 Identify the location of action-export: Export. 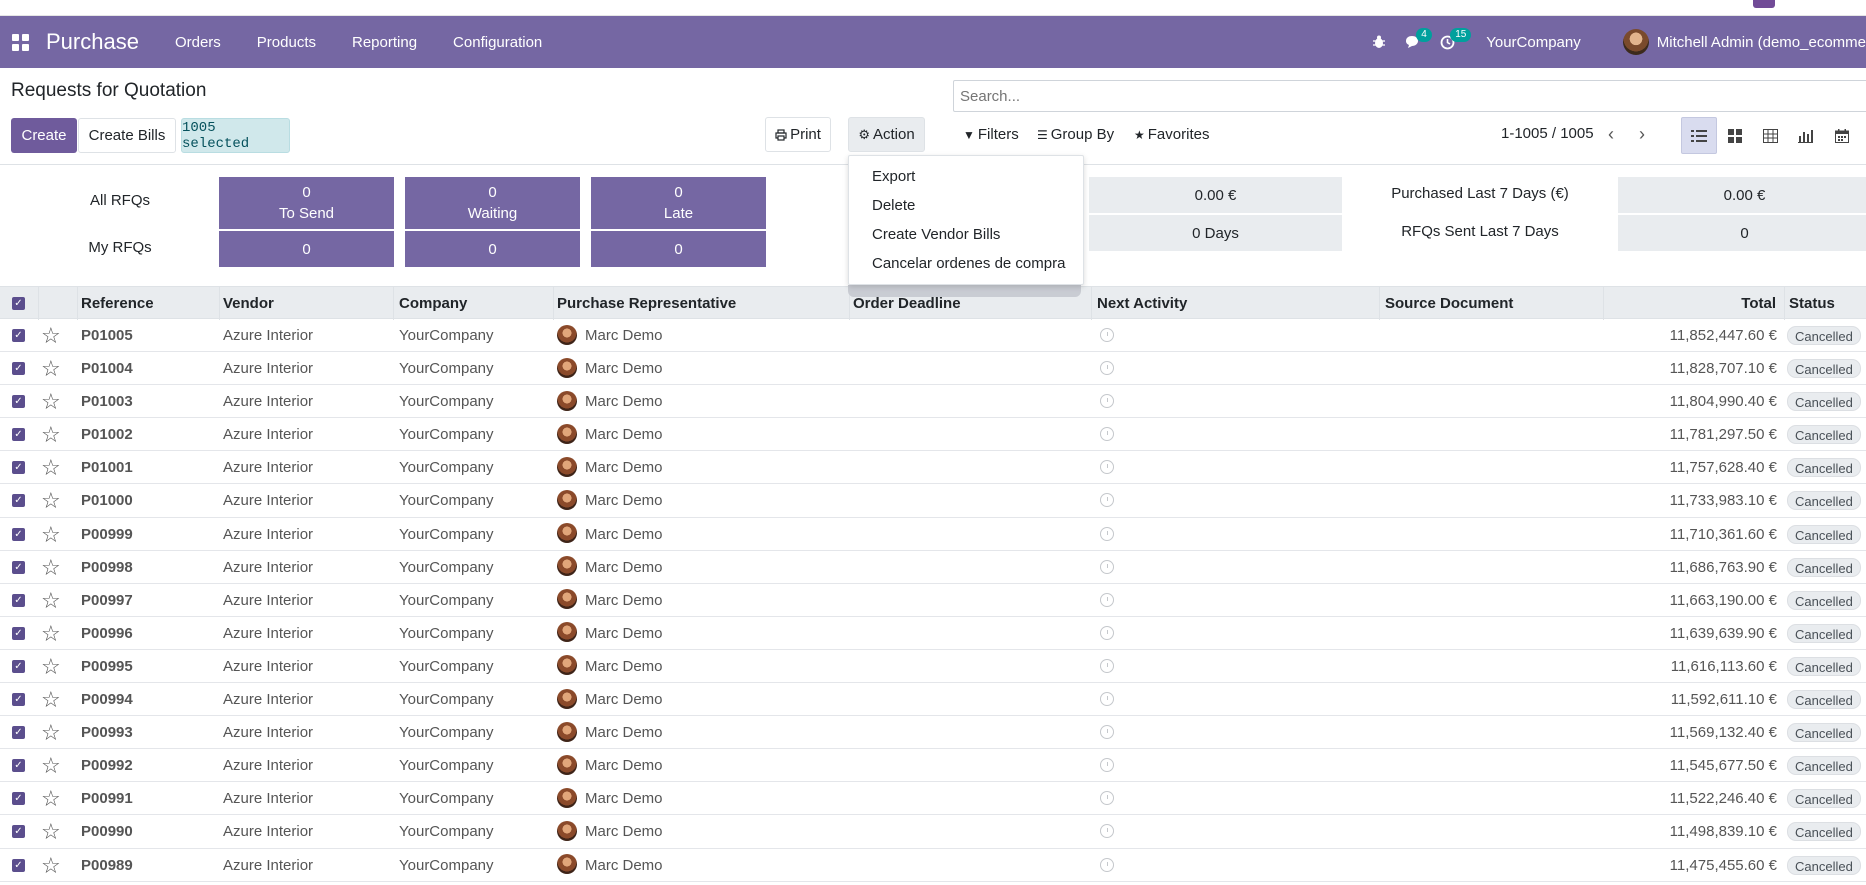
(894, 176).